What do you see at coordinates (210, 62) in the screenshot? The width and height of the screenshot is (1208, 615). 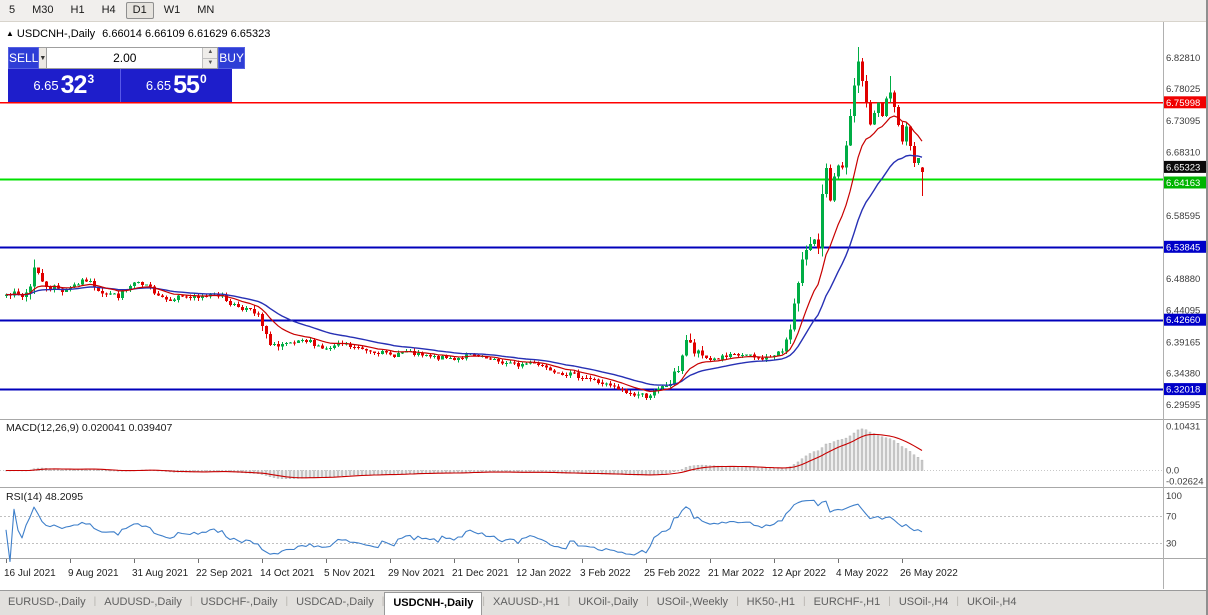 I see `volume-decrement-button: ▼` at bounding box center [210, 62].